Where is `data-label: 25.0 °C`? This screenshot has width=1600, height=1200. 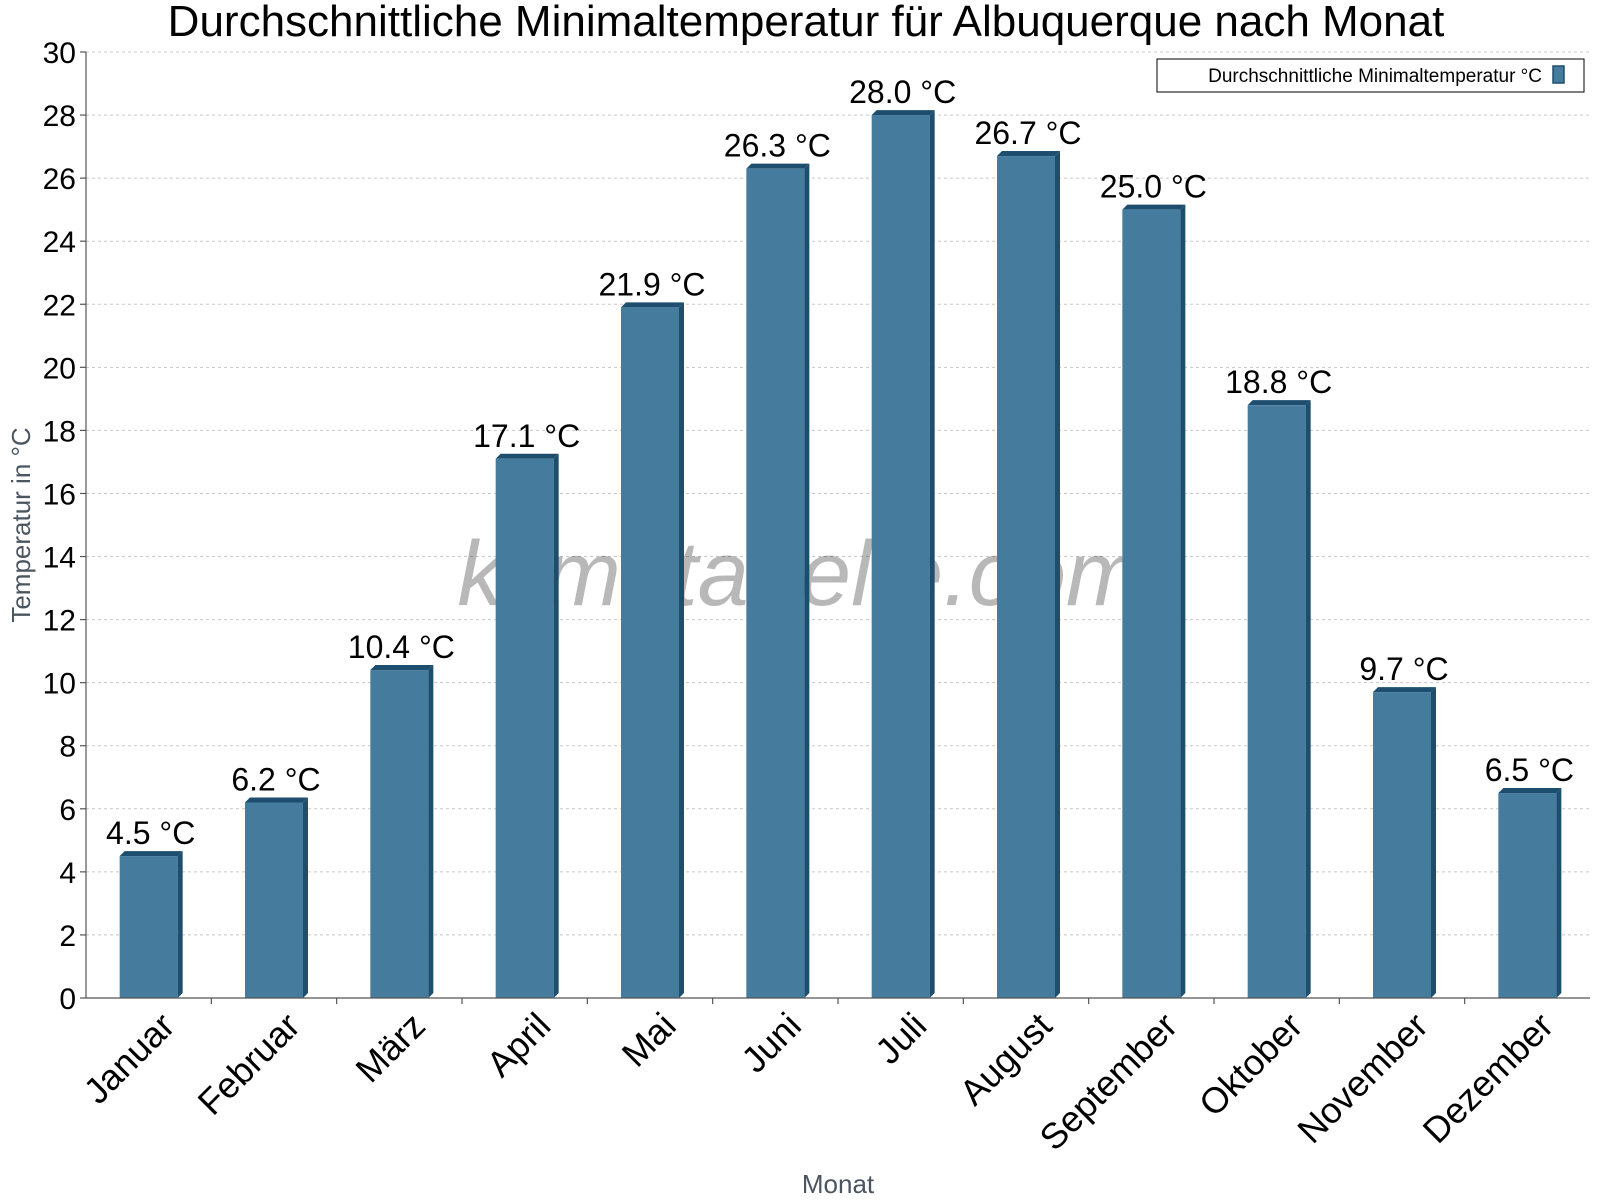 data-label: 25.0 °C is located at coordinates (1153, 187).